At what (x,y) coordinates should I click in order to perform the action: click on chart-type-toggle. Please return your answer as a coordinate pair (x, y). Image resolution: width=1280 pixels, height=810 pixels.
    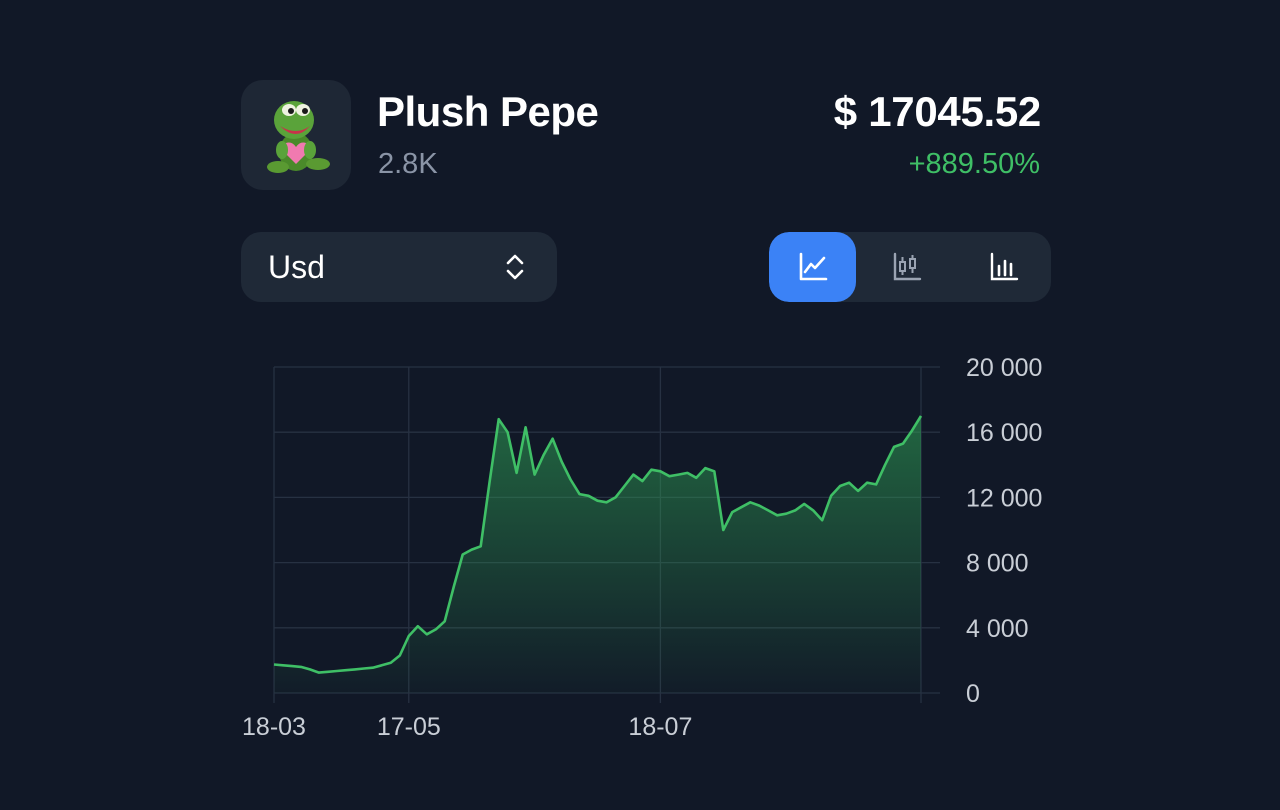
    Looking at the image, I should click on (910, 267).